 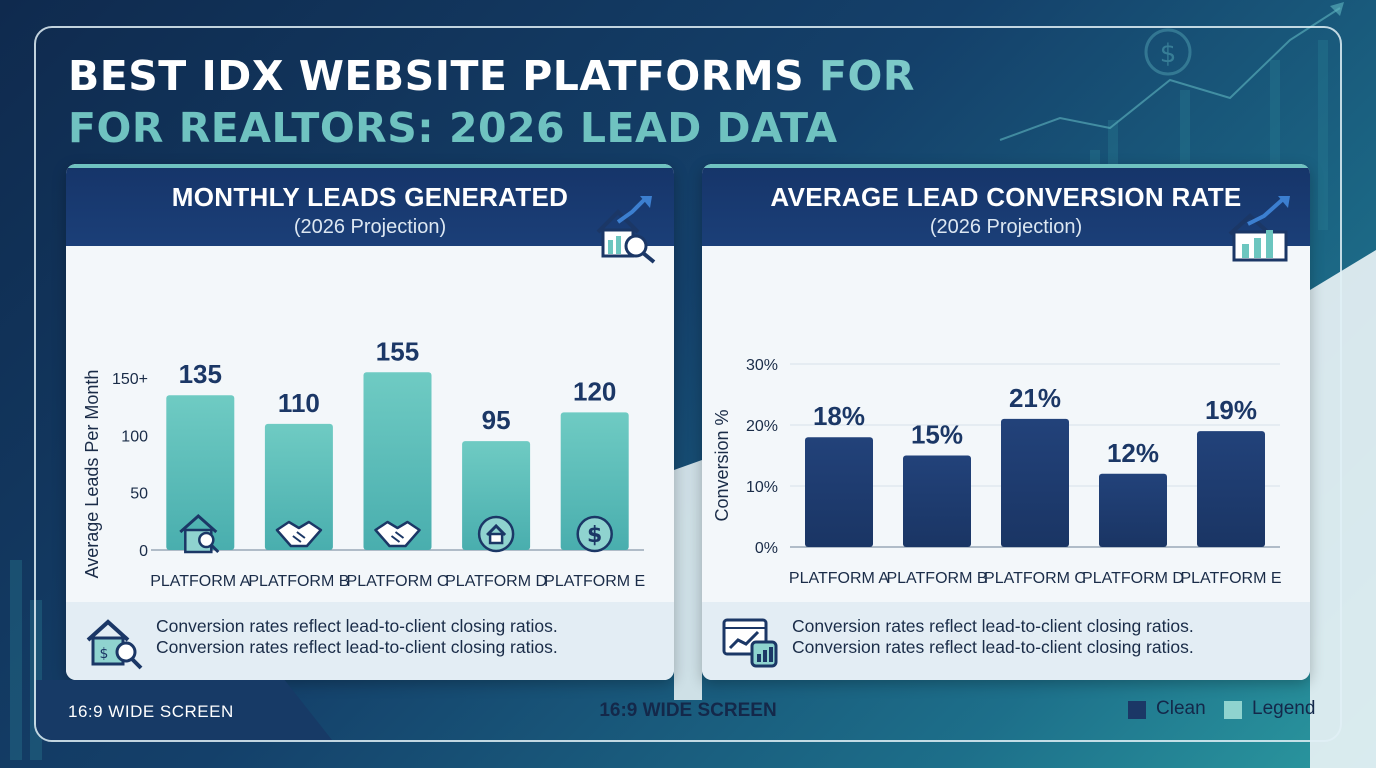 I want to click on data-label: 95, so click(x=496, y=420).